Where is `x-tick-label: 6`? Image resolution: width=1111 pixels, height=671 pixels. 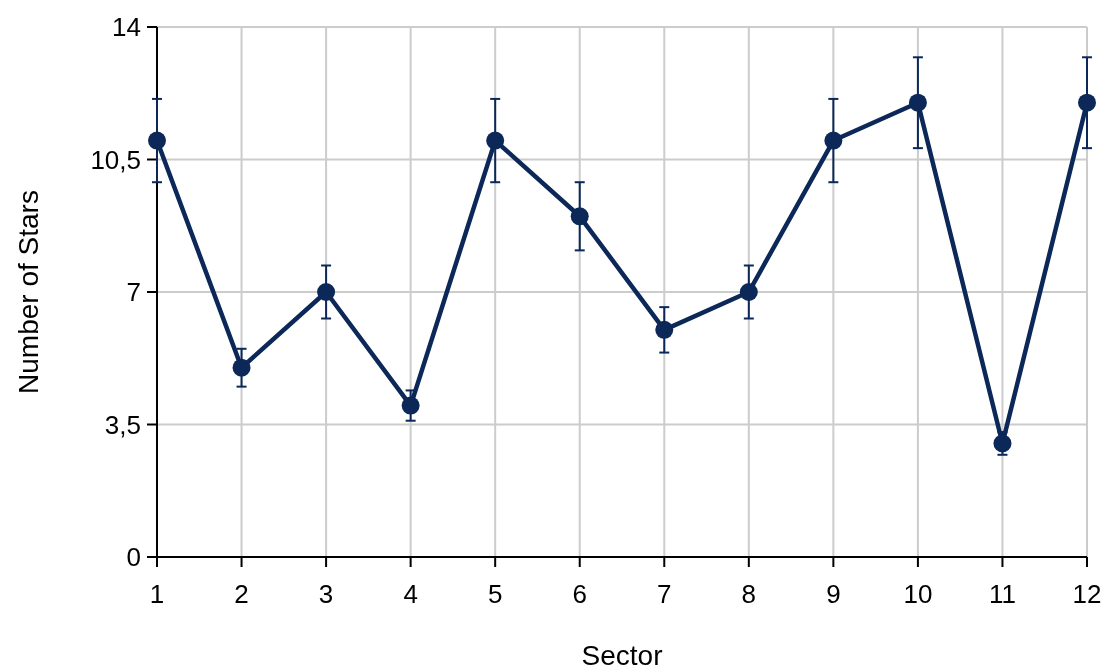
x-tick-label: 6 is located at coordinates (579, 594).